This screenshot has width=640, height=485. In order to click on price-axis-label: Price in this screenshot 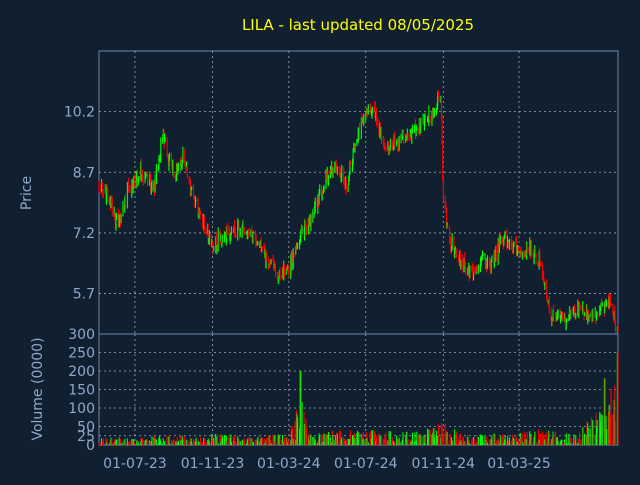, I will do `click(27, 193)`.